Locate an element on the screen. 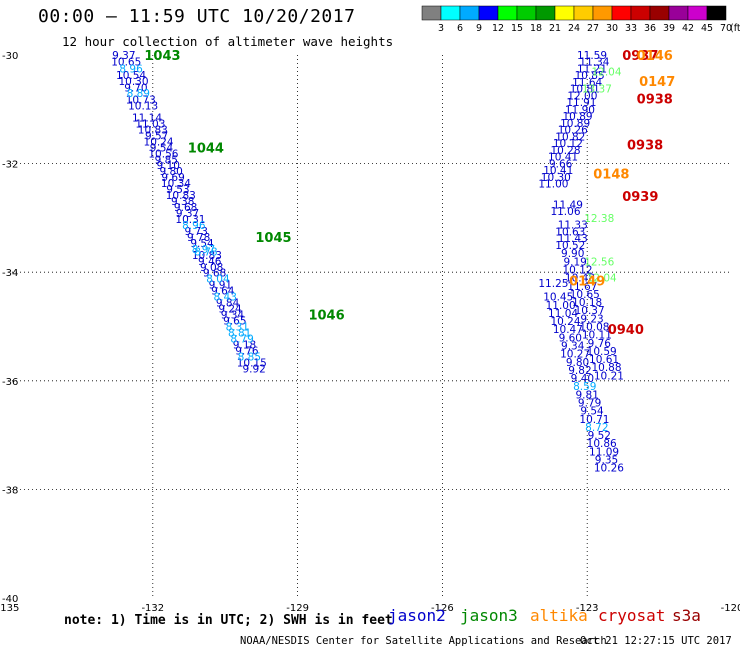 Image resolution: width=740 pixels, height=650 pixels. color-scale-label: 36 is located at coordinates (650, 28).